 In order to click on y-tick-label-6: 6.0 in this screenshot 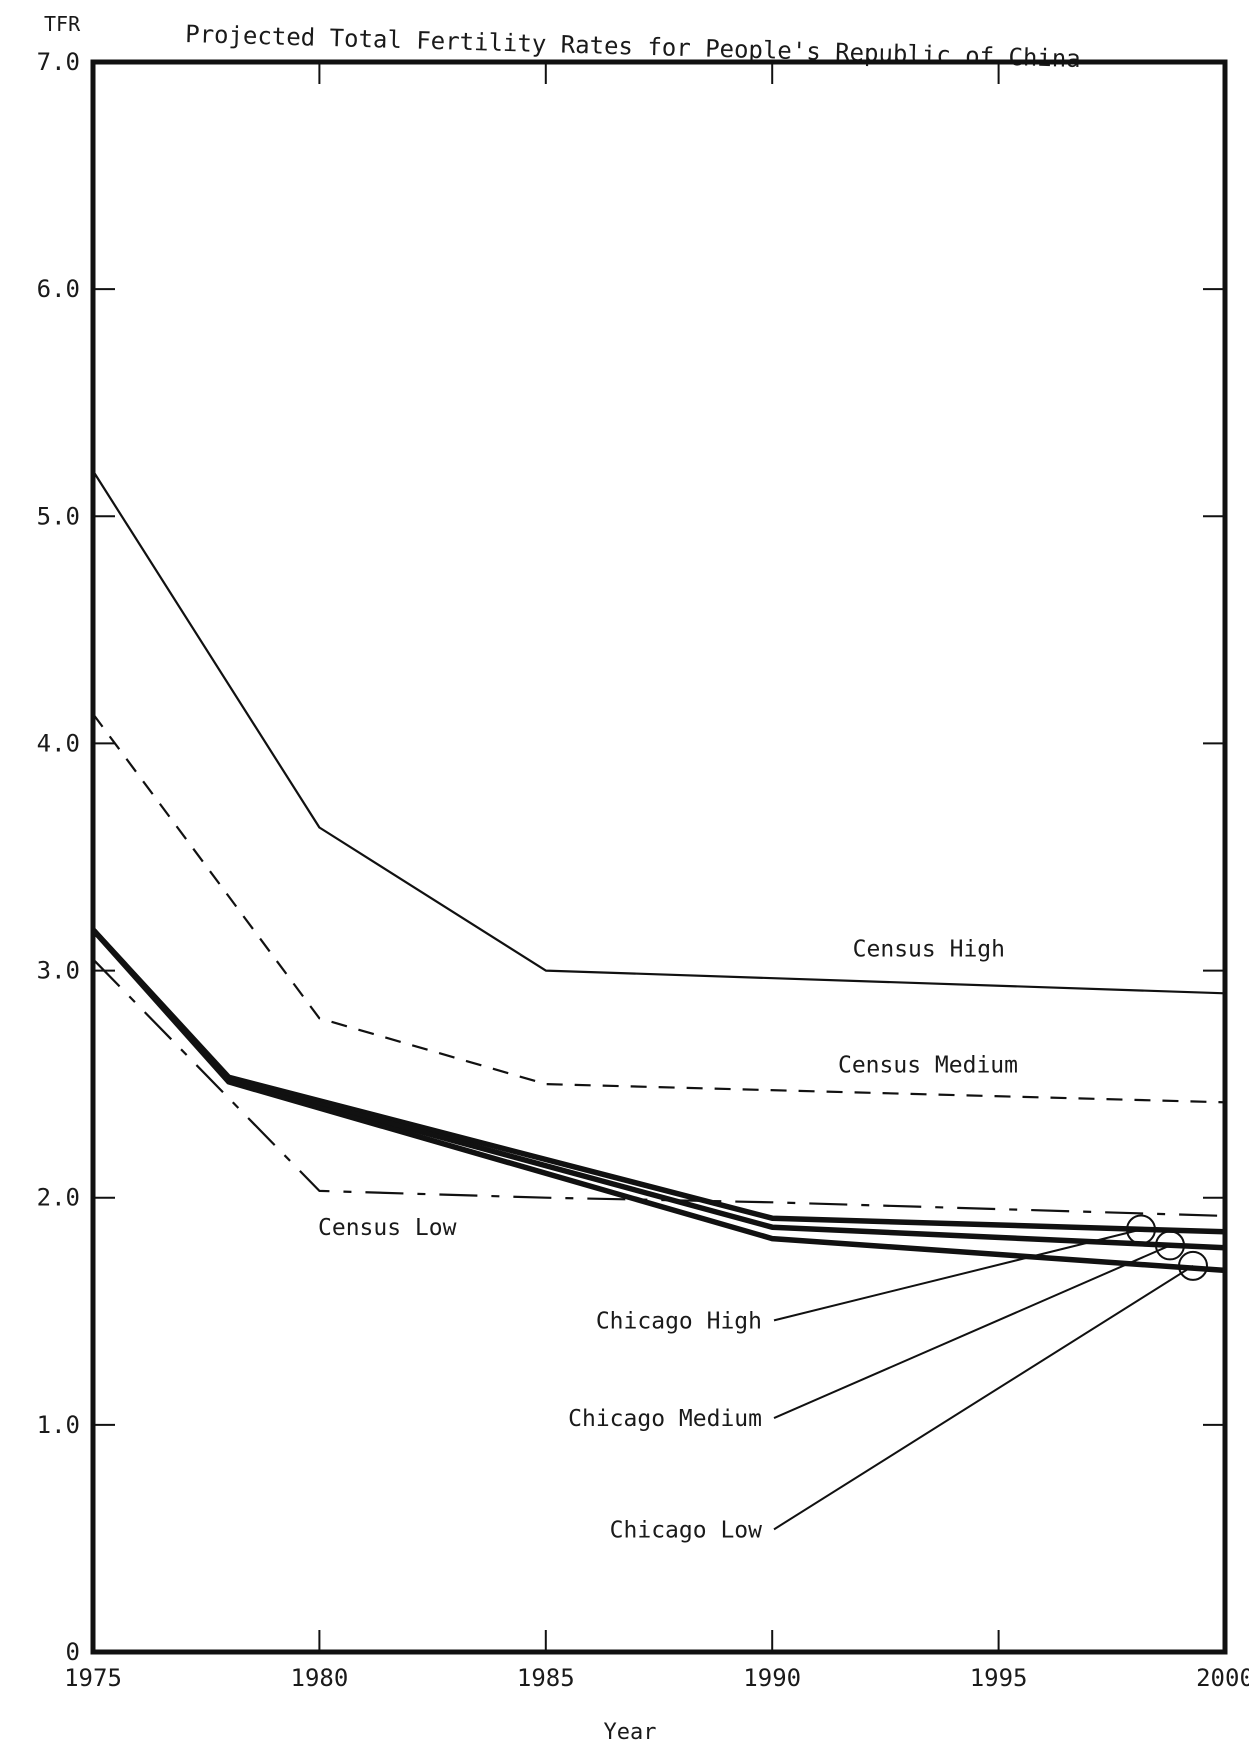, I will do `click(58, 289)`.